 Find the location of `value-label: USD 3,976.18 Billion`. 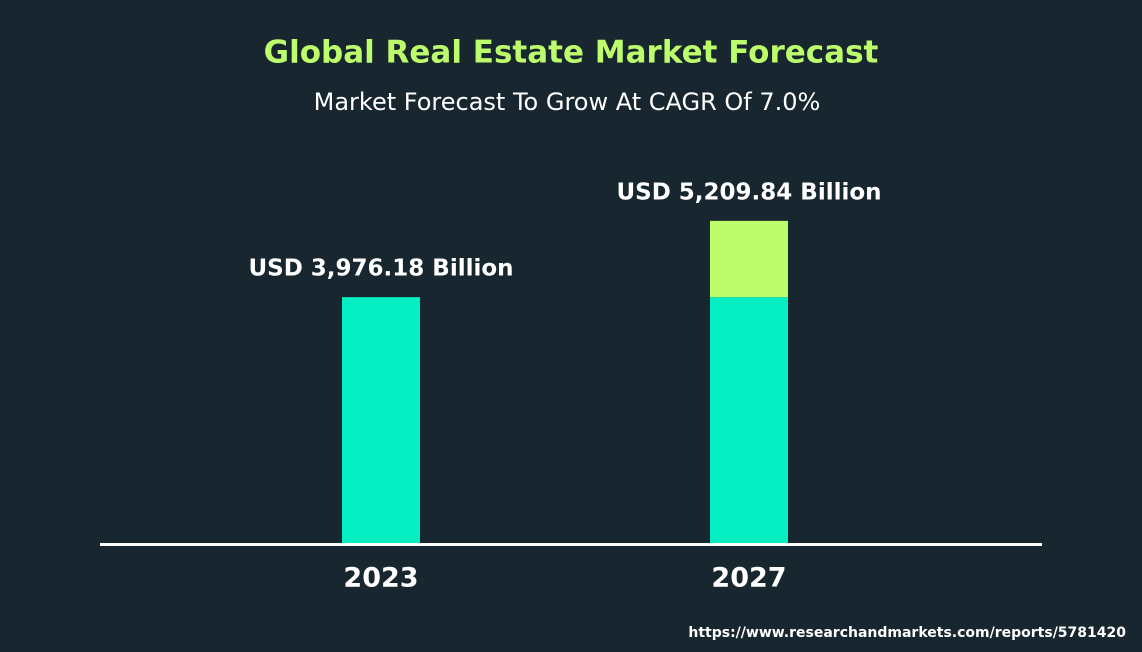

value-label: USD 3,976.18 Billion is located at coordinates (380, 269).